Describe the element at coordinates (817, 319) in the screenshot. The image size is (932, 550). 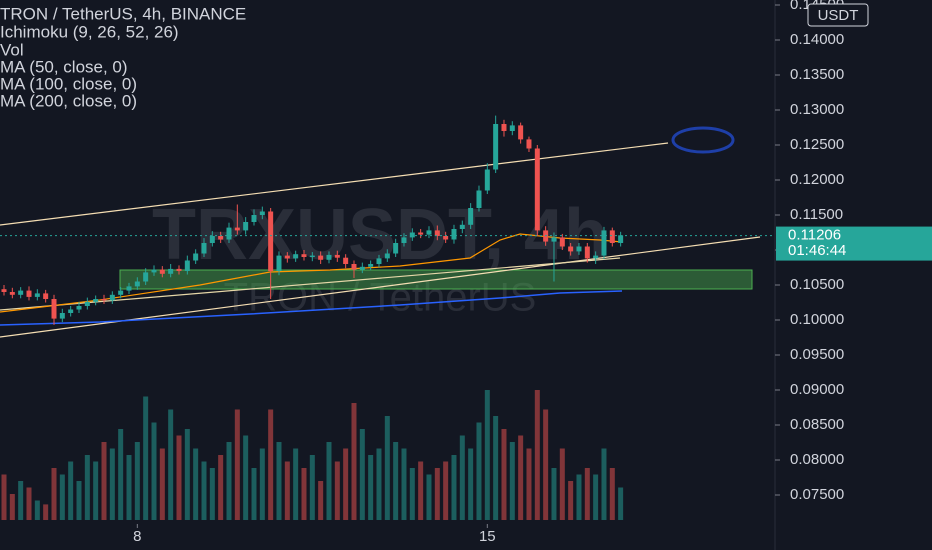
I see `y-tick-label: 0.10000` at that location.